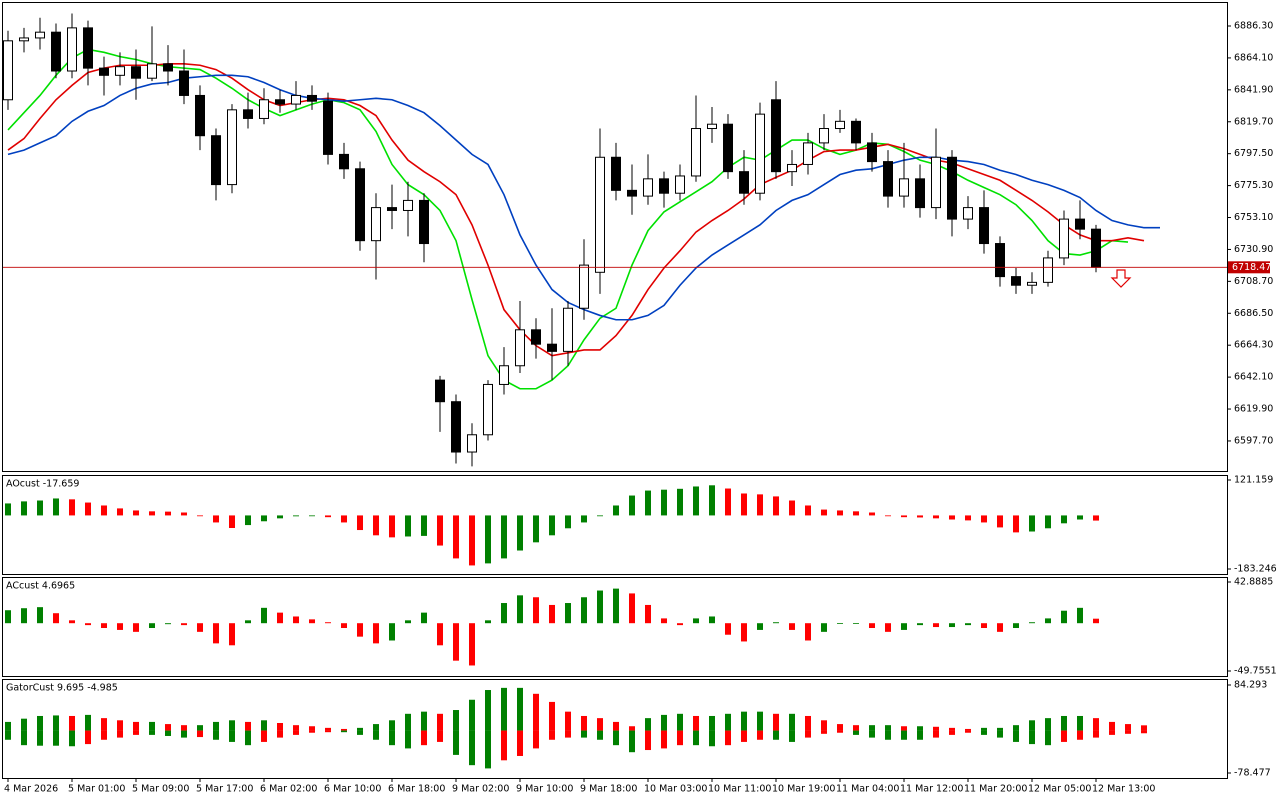 The image size is (1280, 800). I want to click on x-tick-label: 5 Mar 01:00, so click(96, 789).